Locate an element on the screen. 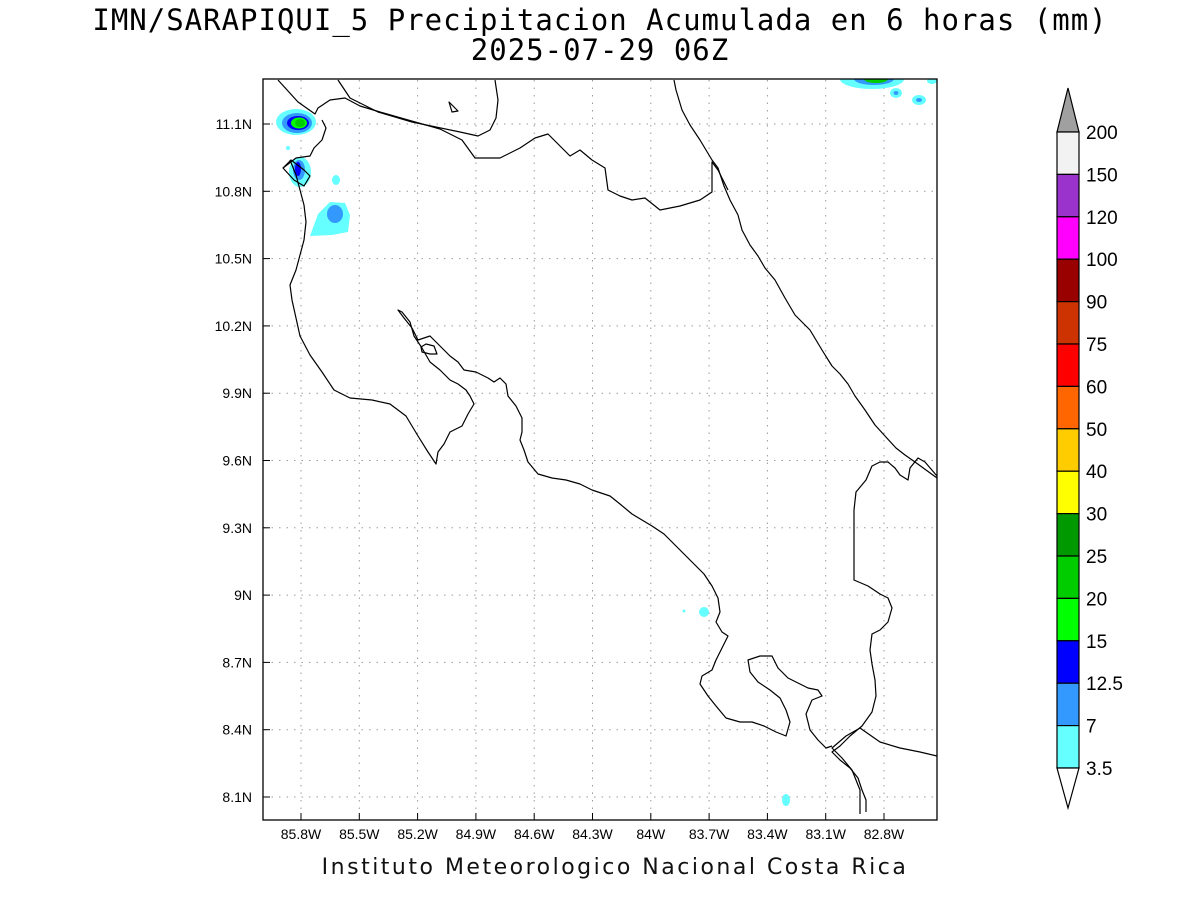 Image resolution: width=1200 pixels, height=900 pixels. nw-coast is located at coordinates (304, 144).